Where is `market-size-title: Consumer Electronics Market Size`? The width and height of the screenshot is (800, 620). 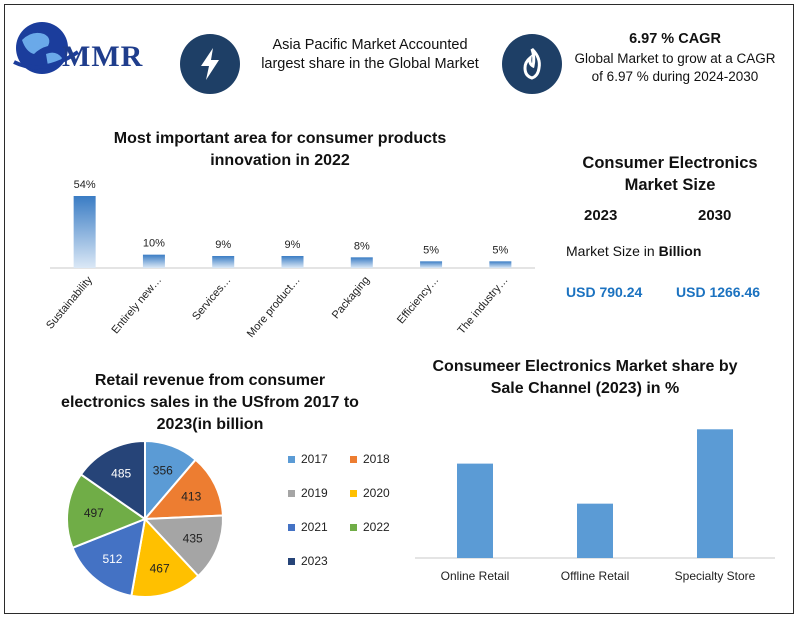
market-size-title: Consumer Electronics Market Size is located at coordinates (670, 174).